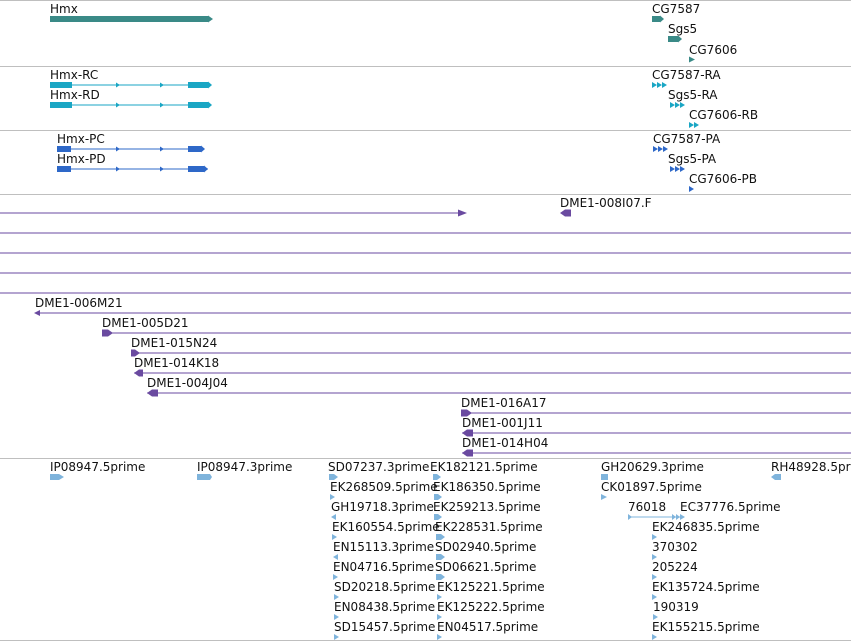 The height and width of the screenshot is (642, 851). I want to click on protein-label: Sgs5-PA, so click(692, 159).